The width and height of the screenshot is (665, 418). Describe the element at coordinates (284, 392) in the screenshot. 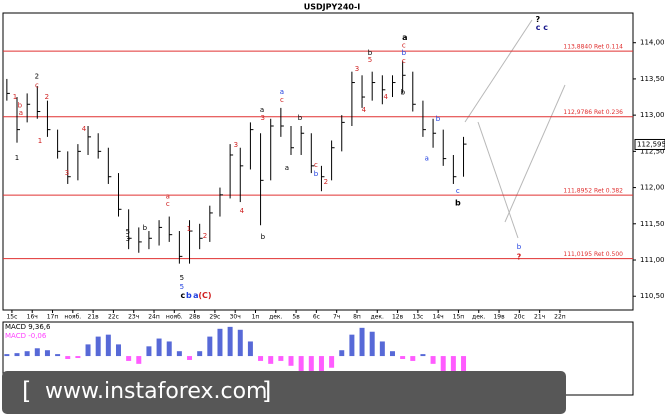

I see `banner` at that location.